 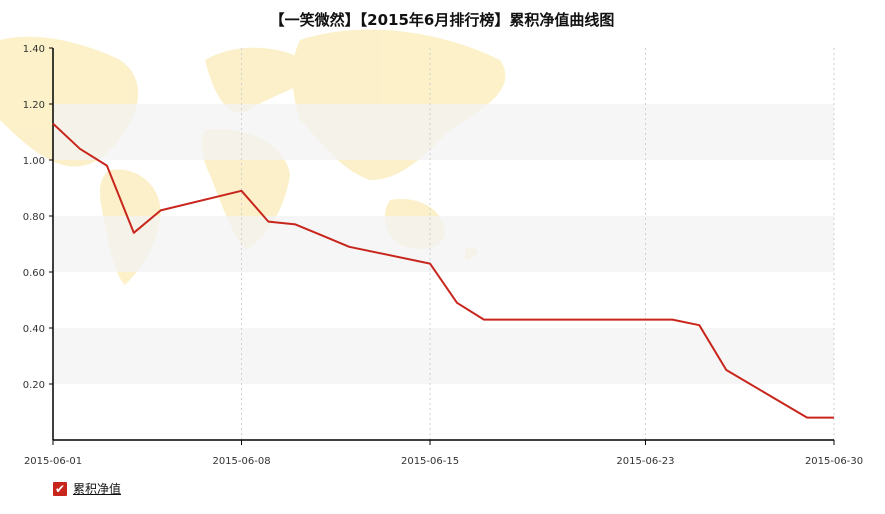 What do you see at coordinates (34, 385) in the screenshot?
I see `y-tick-label: 0.20` at bounding box center [34, 385].